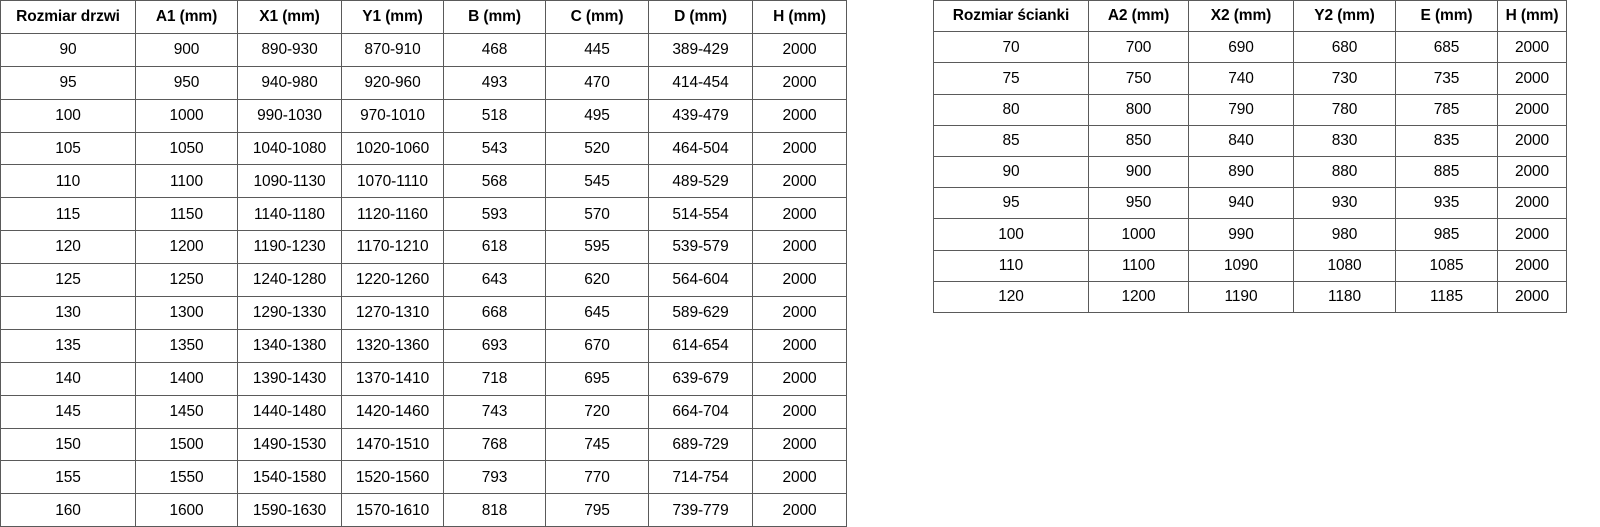 This screenshot has width=1600, height=527. Describe the element at coordinates (289, 510) in the screenshot. I see `table-cell: 1590-1630` at that location.